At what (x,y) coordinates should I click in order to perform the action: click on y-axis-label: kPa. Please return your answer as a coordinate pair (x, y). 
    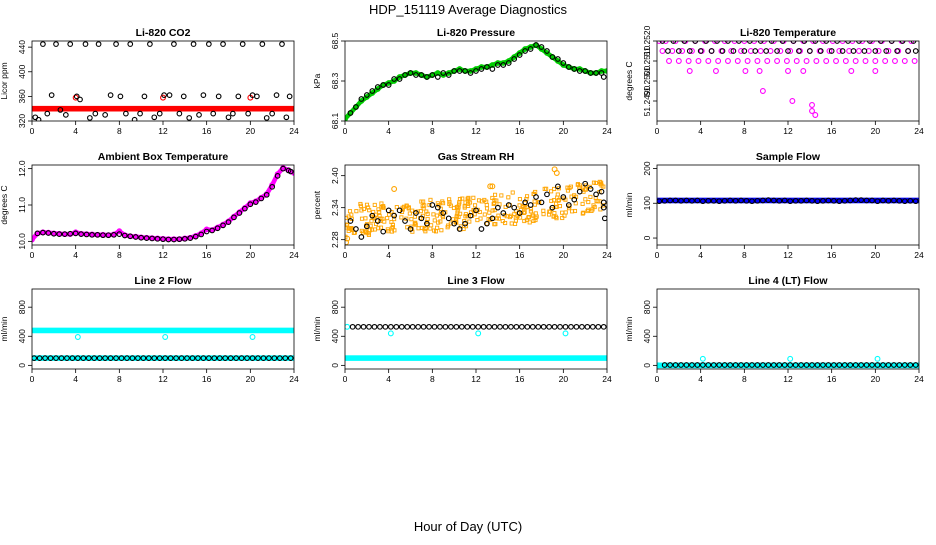
    Looking at the image, I should click on (317, 80).